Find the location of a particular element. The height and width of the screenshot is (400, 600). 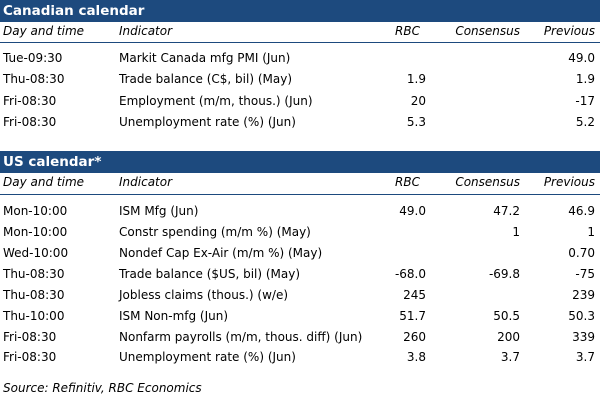

canadian-calendar-header: Canadian calendar is located at coordinates (300, 11).